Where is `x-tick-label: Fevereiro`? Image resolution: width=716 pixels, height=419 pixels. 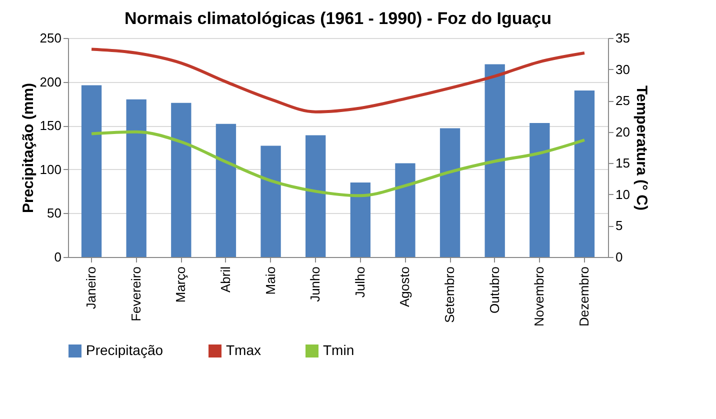
x-tick-label: Fevereiro is located at coordinates (136, 294).